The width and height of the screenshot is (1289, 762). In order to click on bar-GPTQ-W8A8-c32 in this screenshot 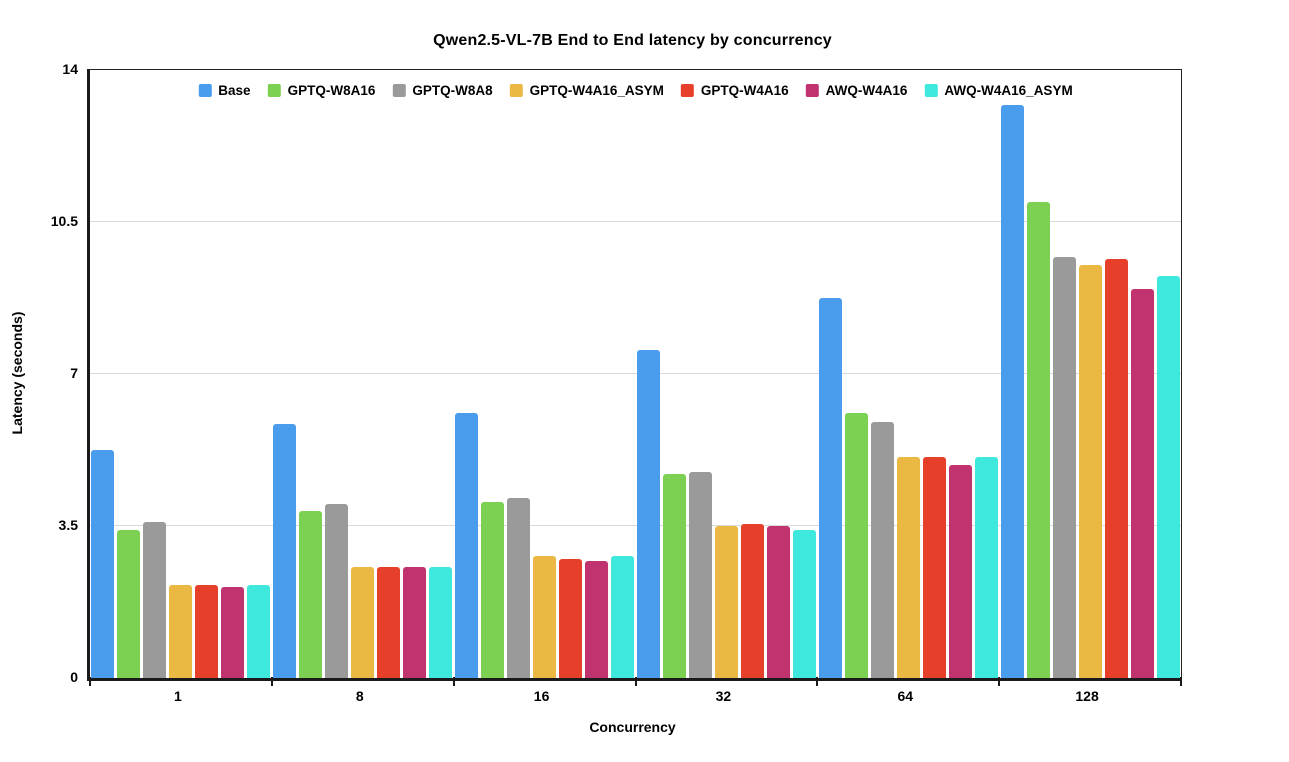, I will do `click(700, 574)`.